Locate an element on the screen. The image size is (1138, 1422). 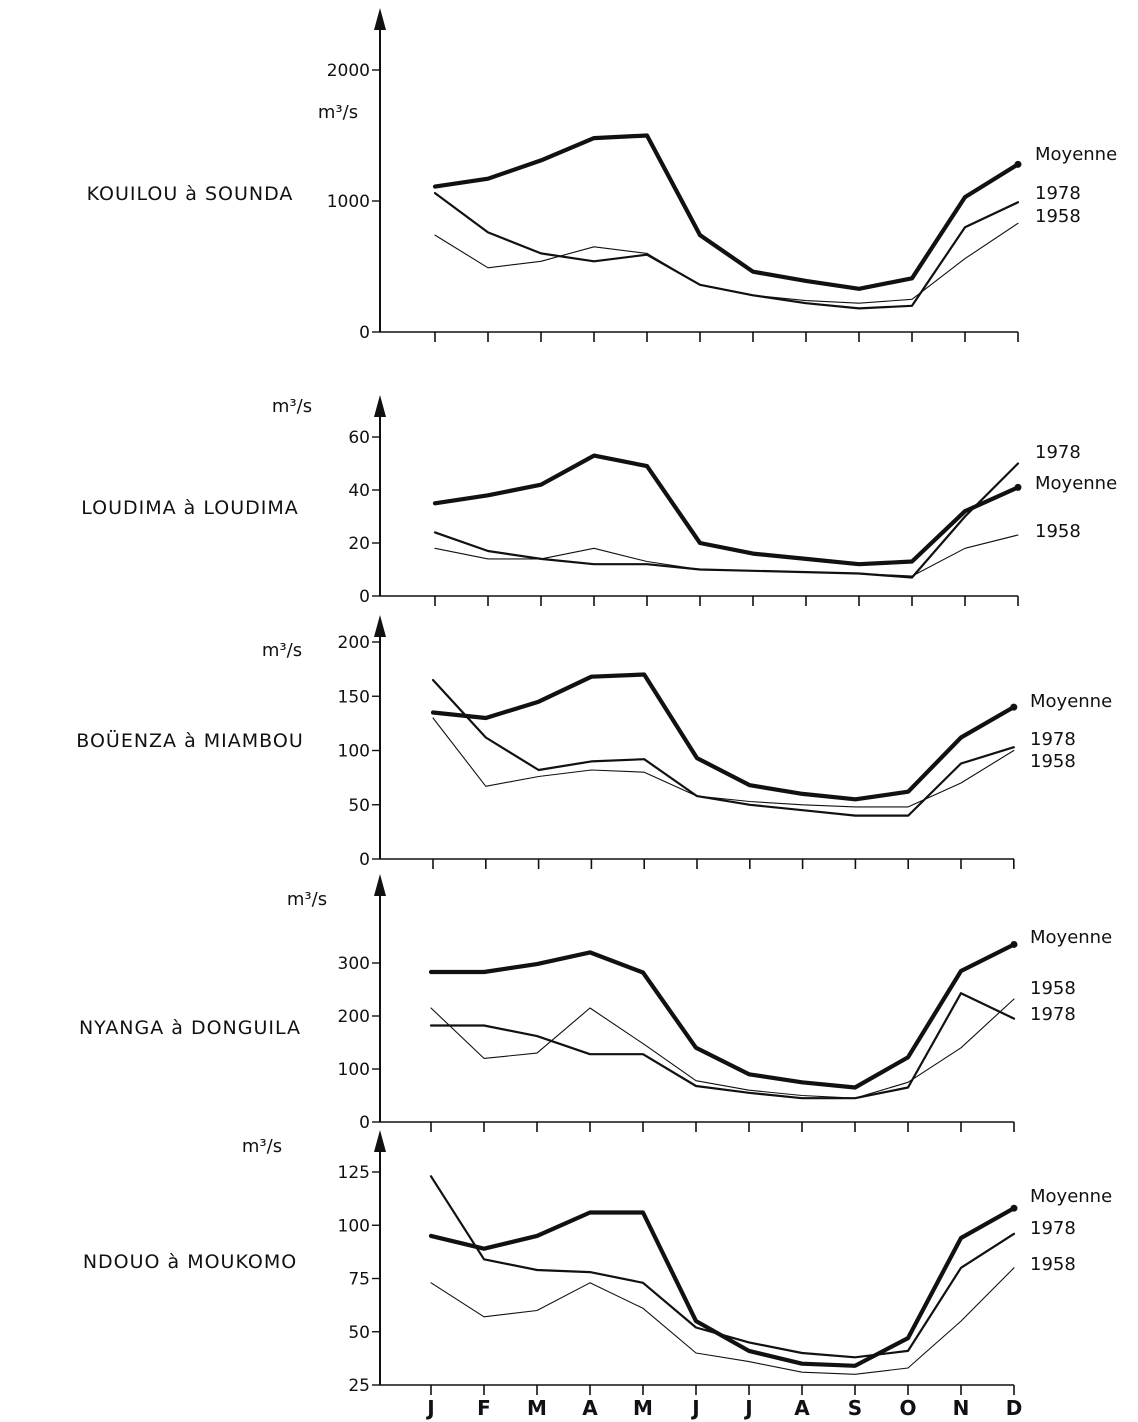
y-tick-label: 1000 is located at coordinates (348, 202).